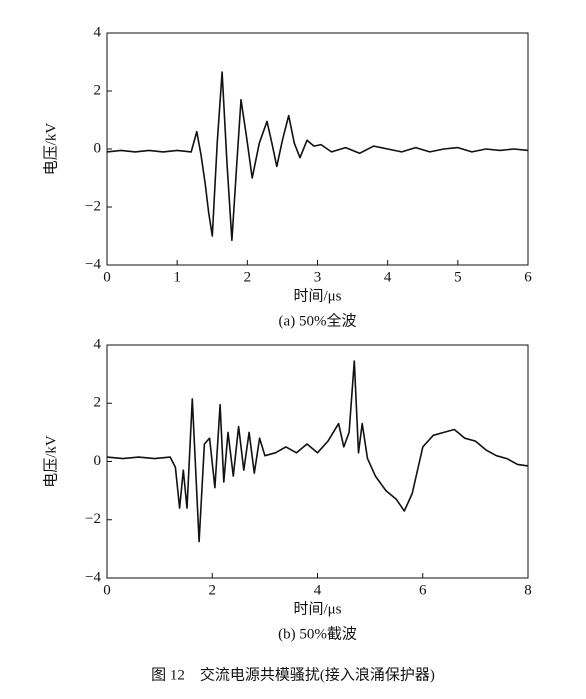 The height and width of the screenshot is (699, 586). Describe the element at coordinates (293, 674) in the screenshot. I see `figure-caption: 图 12 交流电源共模骚扰(接入浪涌保护器)` at that location.